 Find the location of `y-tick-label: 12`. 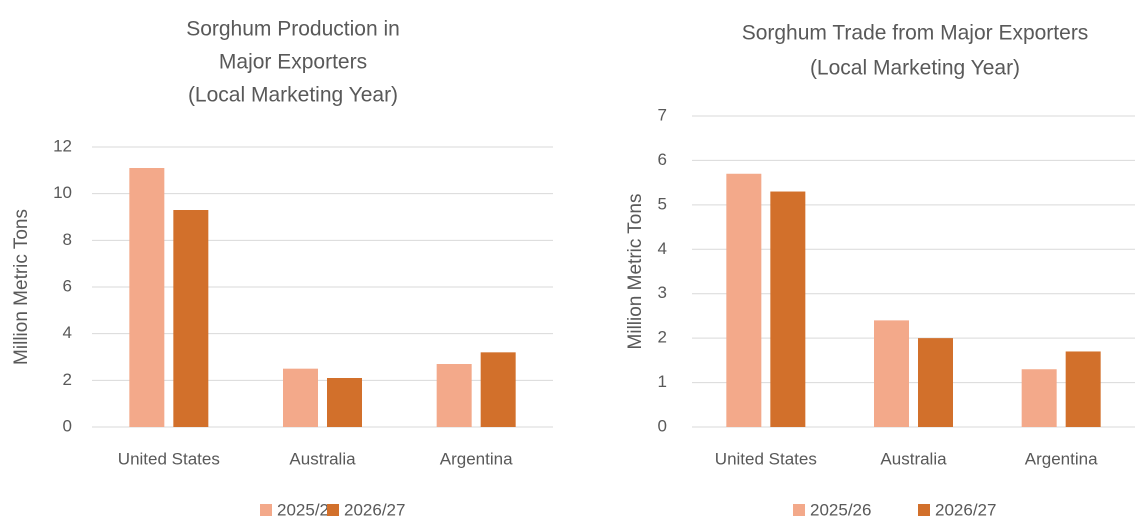

y-tick-label: 12 is located at coordinates (62, 145).